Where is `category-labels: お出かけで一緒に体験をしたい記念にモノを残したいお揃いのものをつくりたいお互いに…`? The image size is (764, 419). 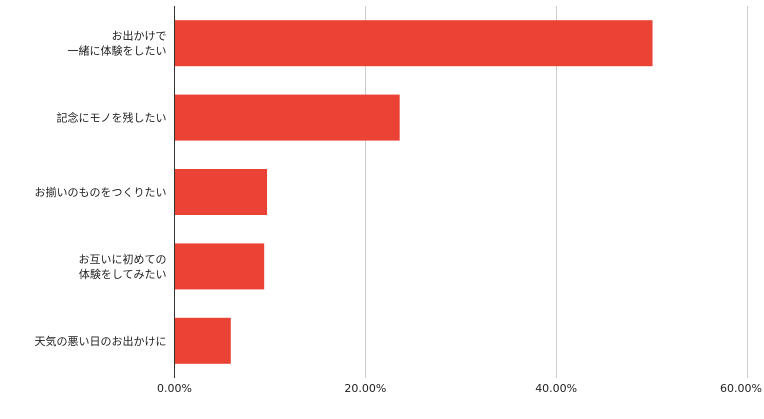
category-labels: お出かけで一緒に体験をしたい記念にモノを残したいお揃いのものをつくりたいお互いに… is located at coordinates (101, 188).